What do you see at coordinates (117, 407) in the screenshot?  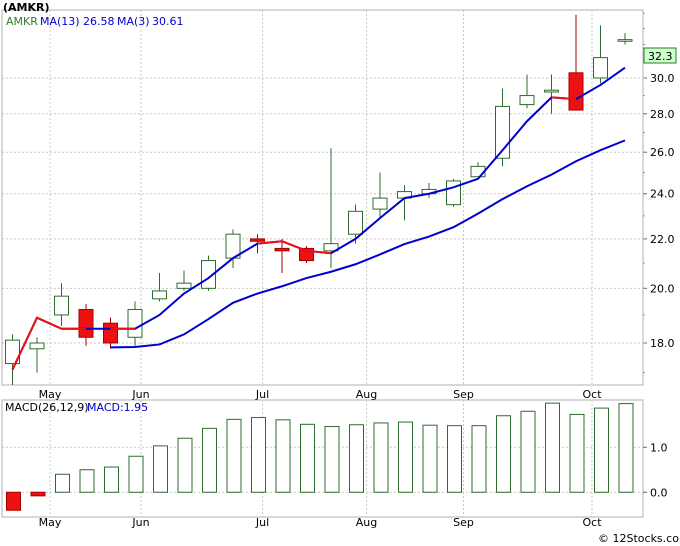 I see `macd-legend-value: MACD:1.95` at bounding box center [117, 407].